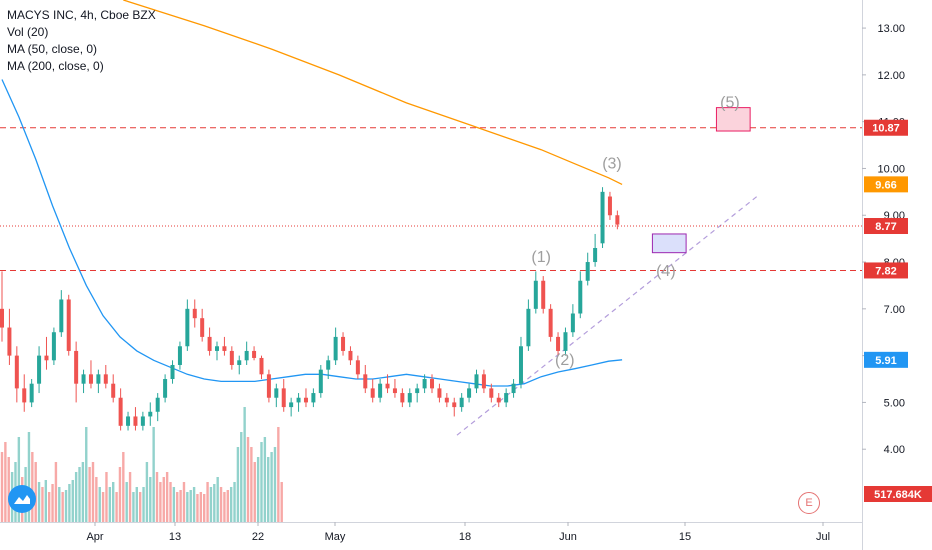  What do you see at coordinates (52, 49) in the screenshot?
I see `ma50-indicator-label: MA (50, close, 0)` at bounding box center [52, 49].